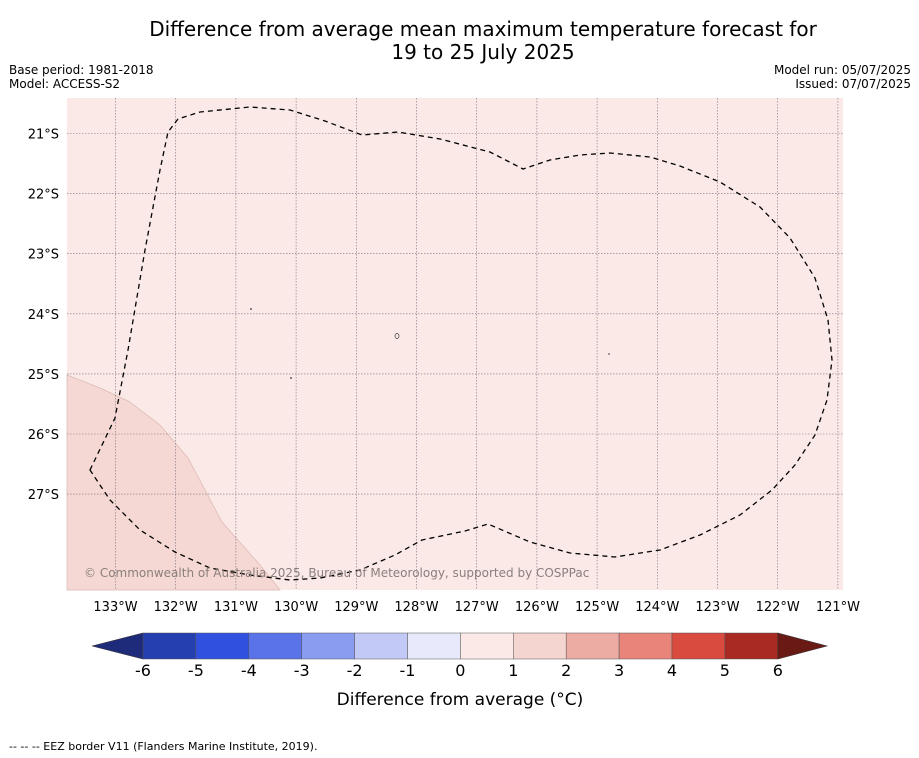 Image resolution: width=919 pixels, height=758 pixels. I want to click on legend-tick: 4, so click(672, 670).